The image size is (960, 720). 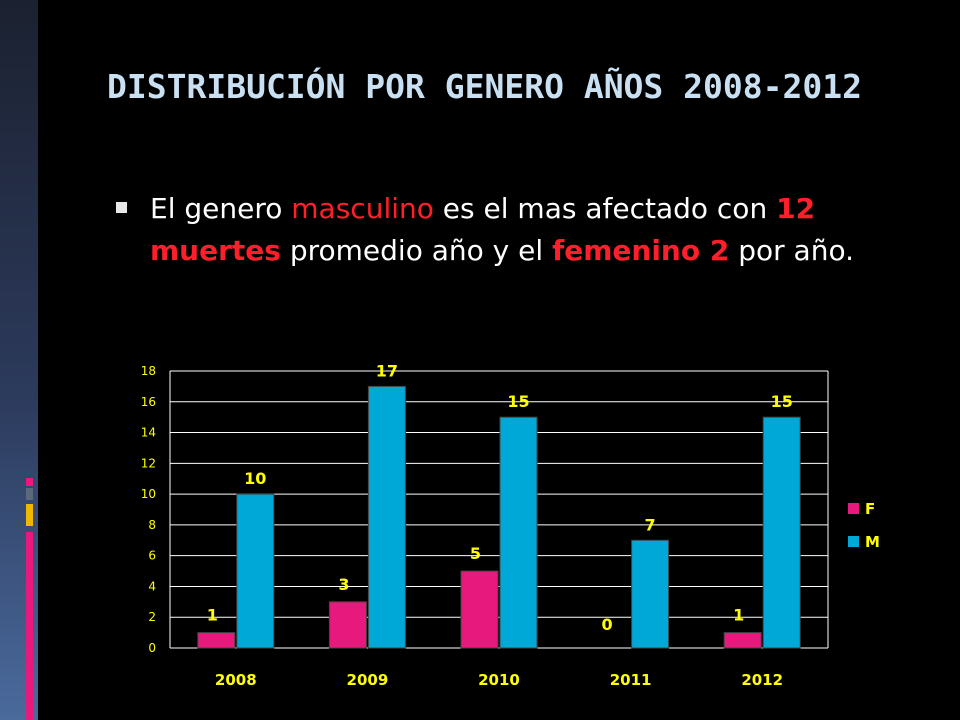 What do you see at coordinates (255, 571) in the screenshot?
I see `bar-M-2008` at bounding box center [255, 571].